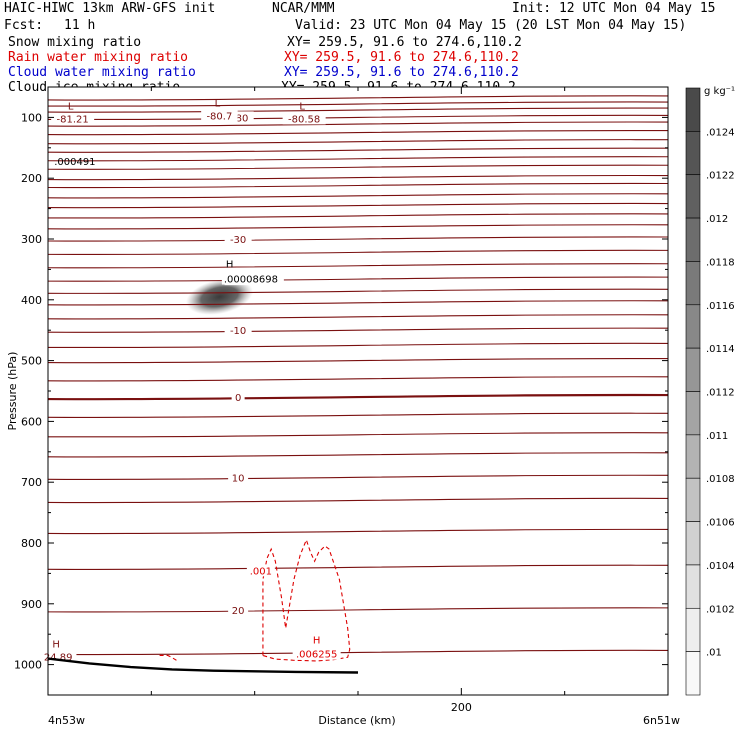  I want to click on y-tick-label: 500, so click(31, 361).